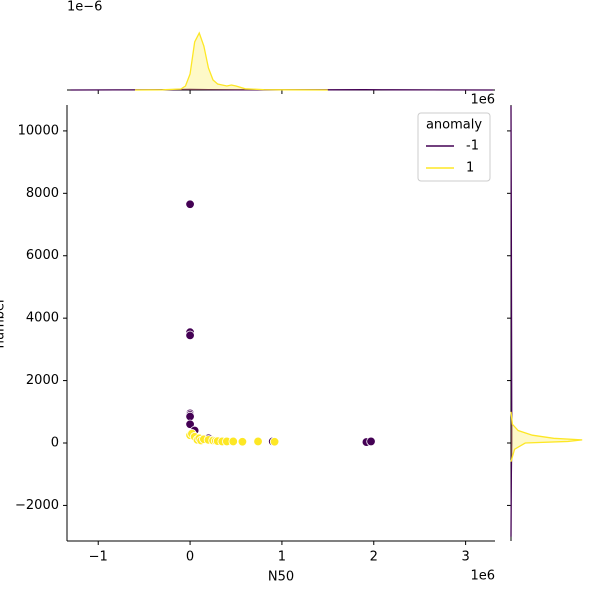 Image resolution: width=600 pixels, height=600 pixels. I want to click on y-tick-label: 2000, so click(42, 380).